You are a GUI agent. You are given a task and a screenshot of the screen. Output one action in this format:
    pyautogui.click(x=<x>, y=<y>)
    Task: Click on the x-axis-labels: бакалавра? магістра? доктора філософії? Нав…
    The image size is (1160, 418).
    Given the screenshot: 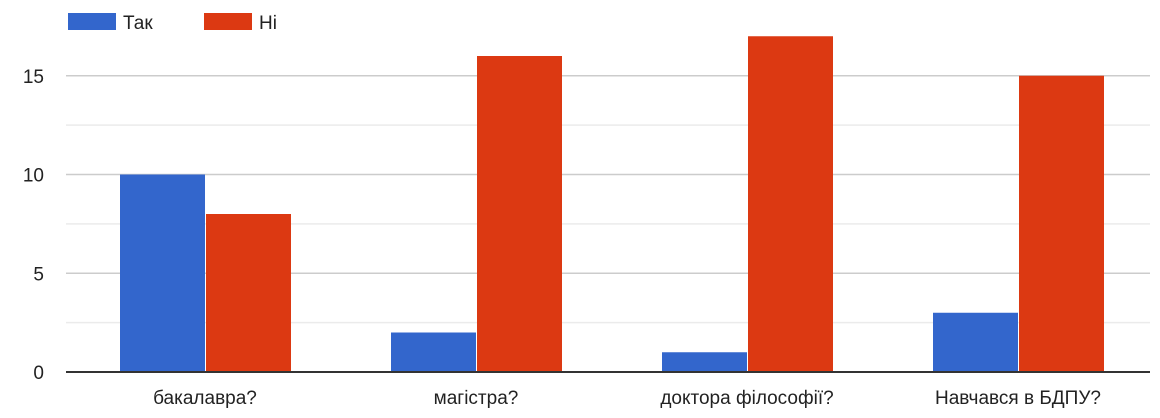 What is the action you would take?
    pyautogui.click(x=627, y=398)
    